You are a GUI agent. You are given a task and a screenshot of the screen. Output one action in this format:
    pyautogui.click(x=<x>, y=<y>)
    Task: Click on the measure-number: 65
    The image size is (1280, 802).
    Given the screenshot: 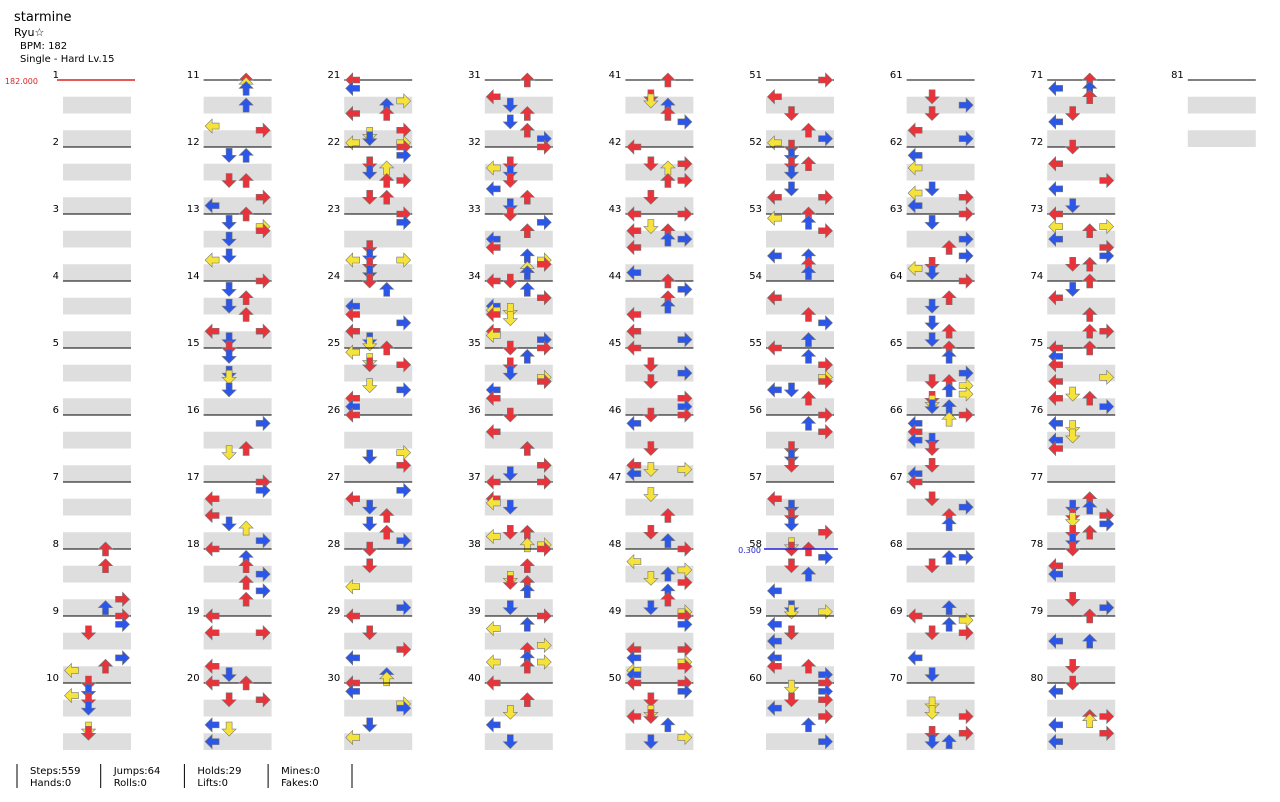 What is the action you would take?
    pyautogui.click(x=896, y=343)
    